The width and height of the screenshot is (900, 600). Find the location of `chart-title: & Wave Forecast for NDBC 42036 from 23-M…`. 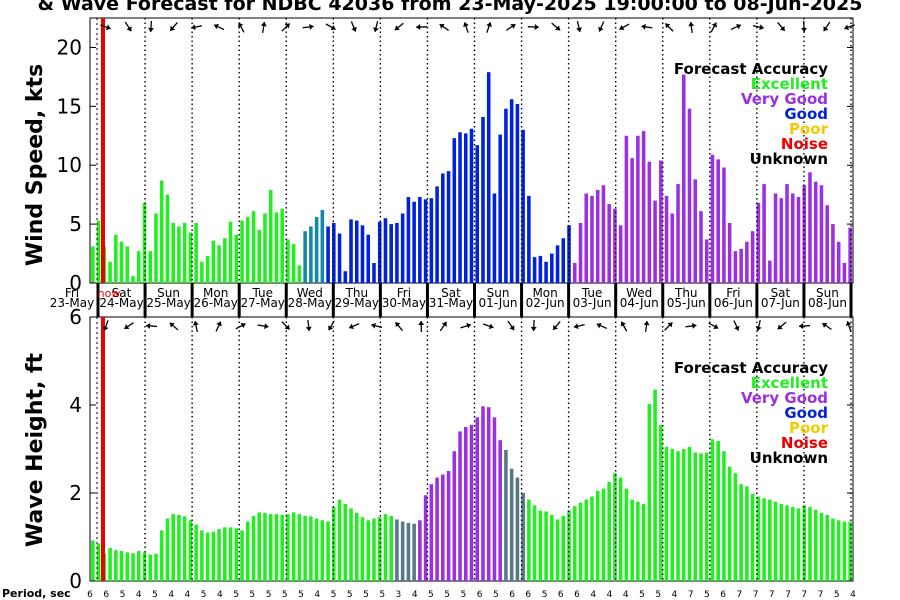

chart-title: & Wave Forecast for NDBC 42036 from 23-M… is located at coordinates (450, 7).